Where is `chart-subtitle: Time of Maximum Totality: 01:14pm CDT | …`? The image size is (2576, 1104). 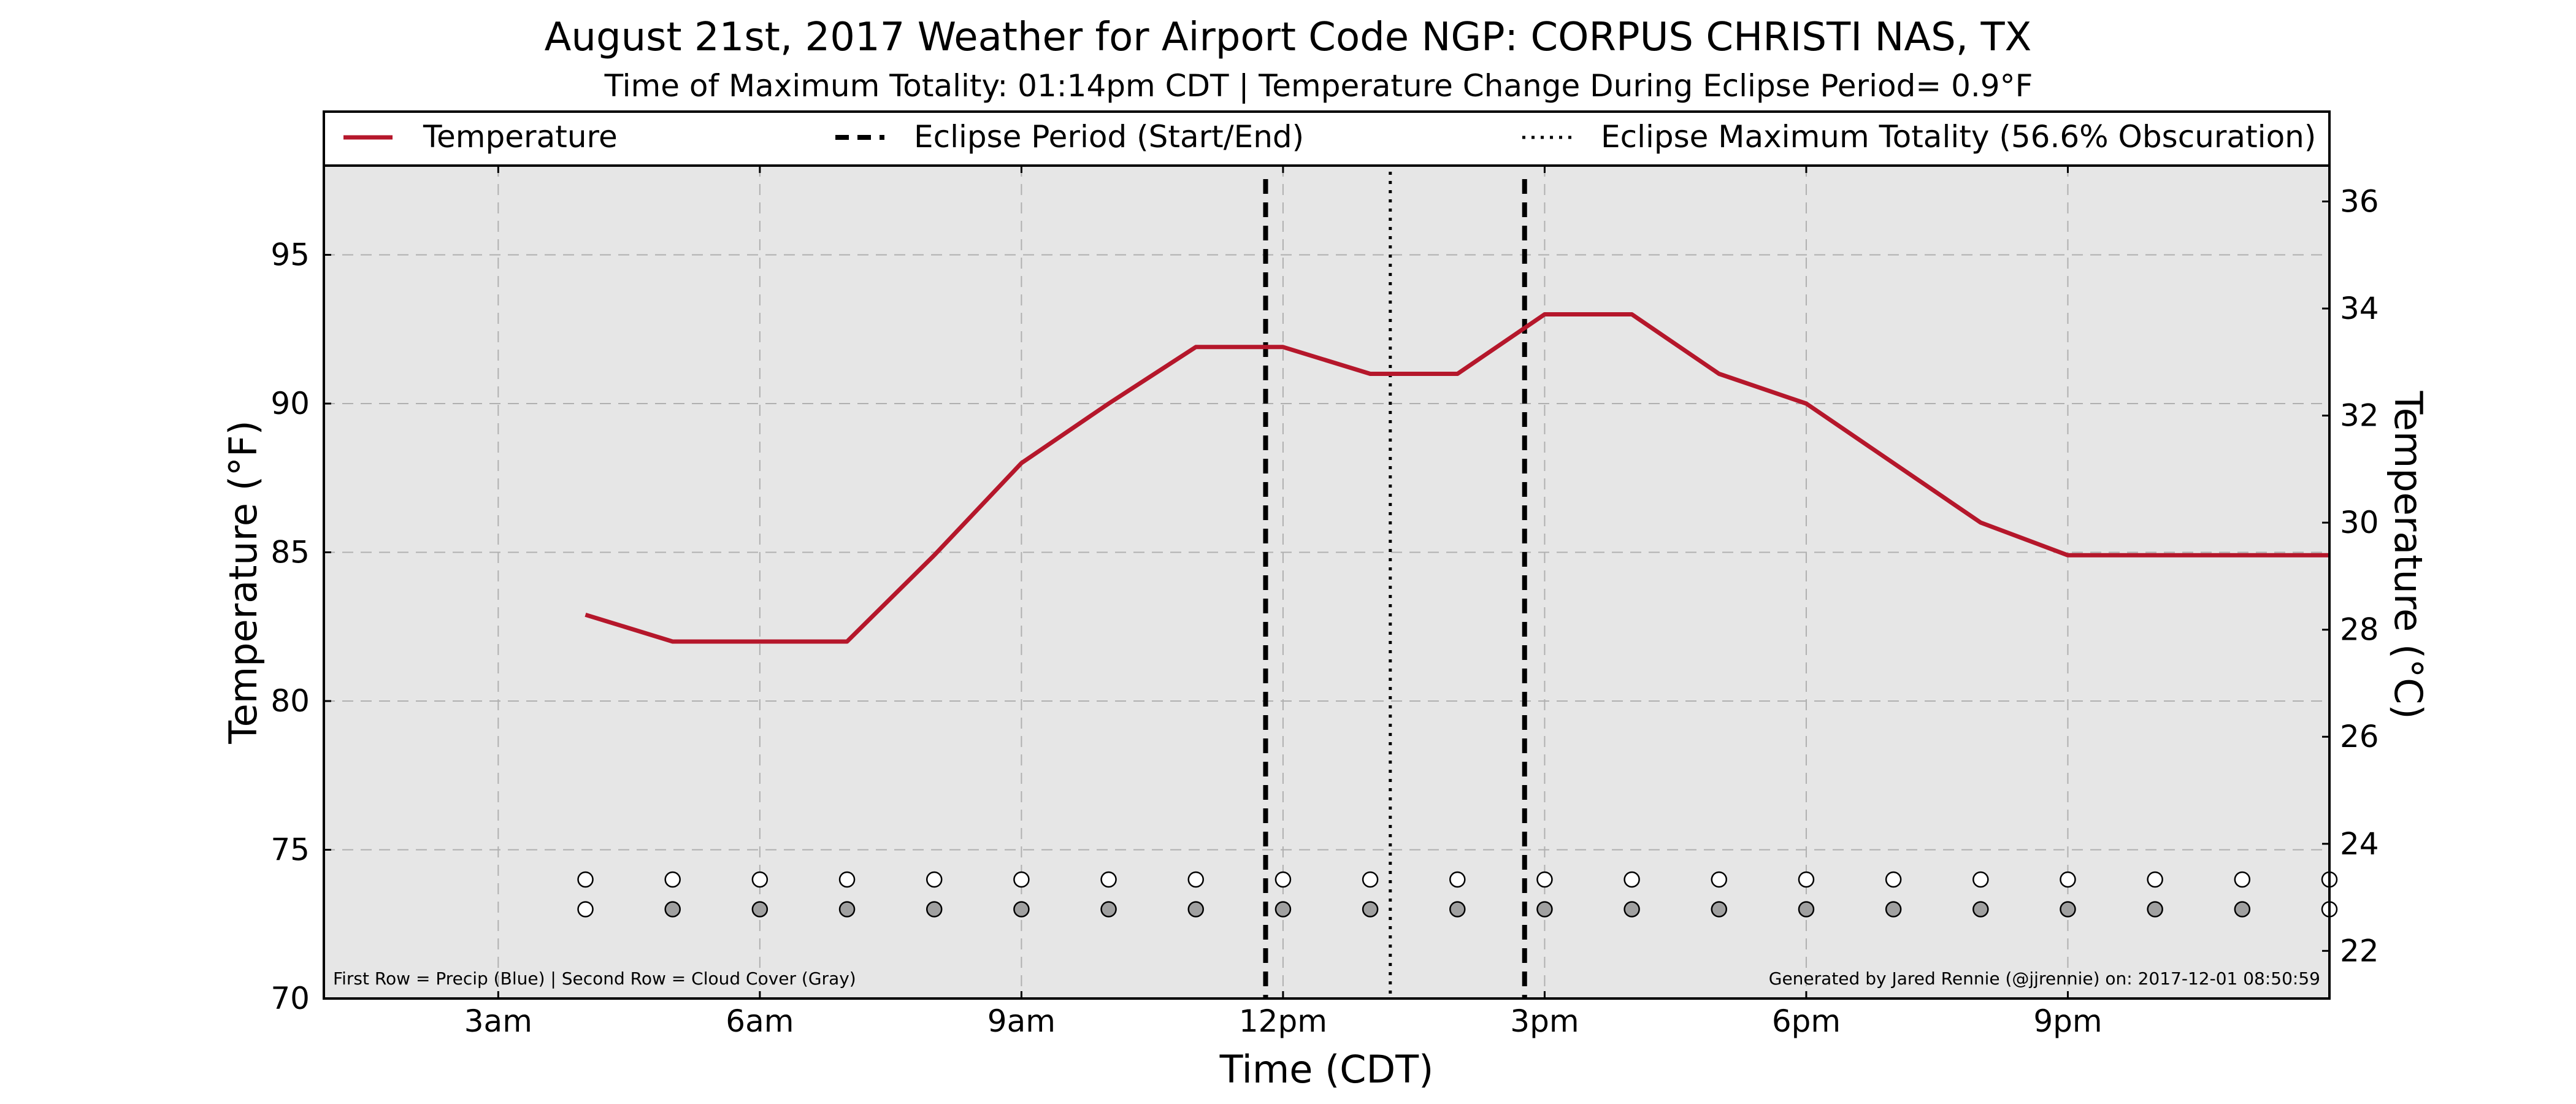
chart-subtitle: Time of Maximum Totality: 01:14pm CDT | … is located at coordinates (1318, 86).